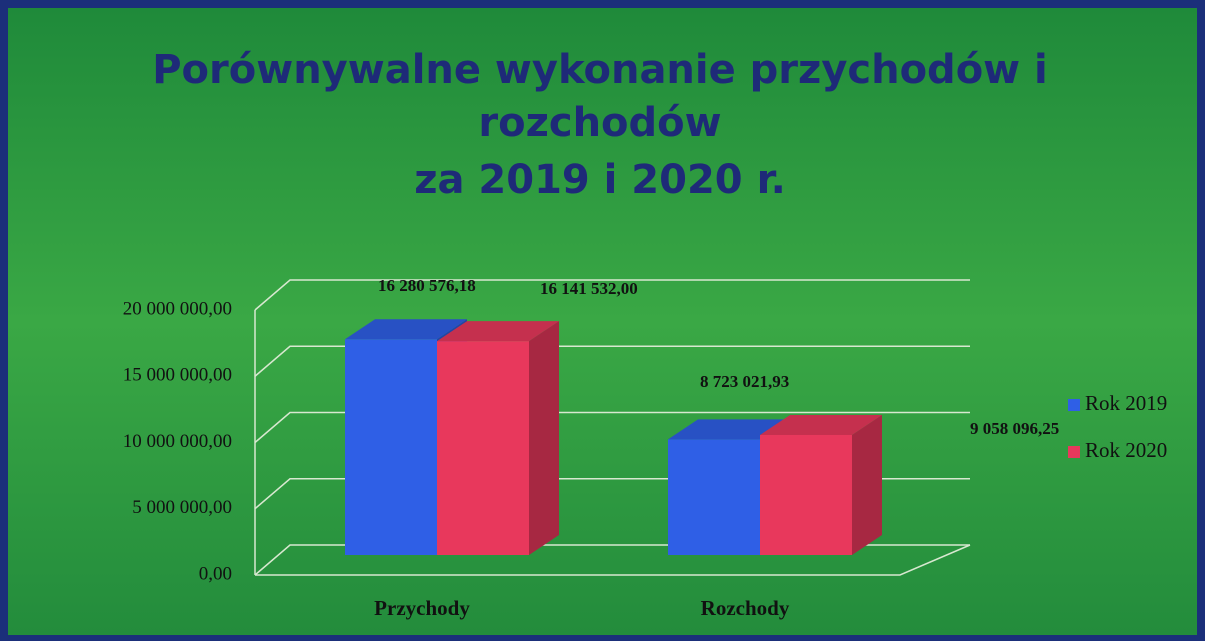 The height and width of the screenshot is (641, 1205). What do you see at coordinates (1126, 450) in the screenshot?
I see `legend-label: Rok 2020` at bounding box center [1126, 450].